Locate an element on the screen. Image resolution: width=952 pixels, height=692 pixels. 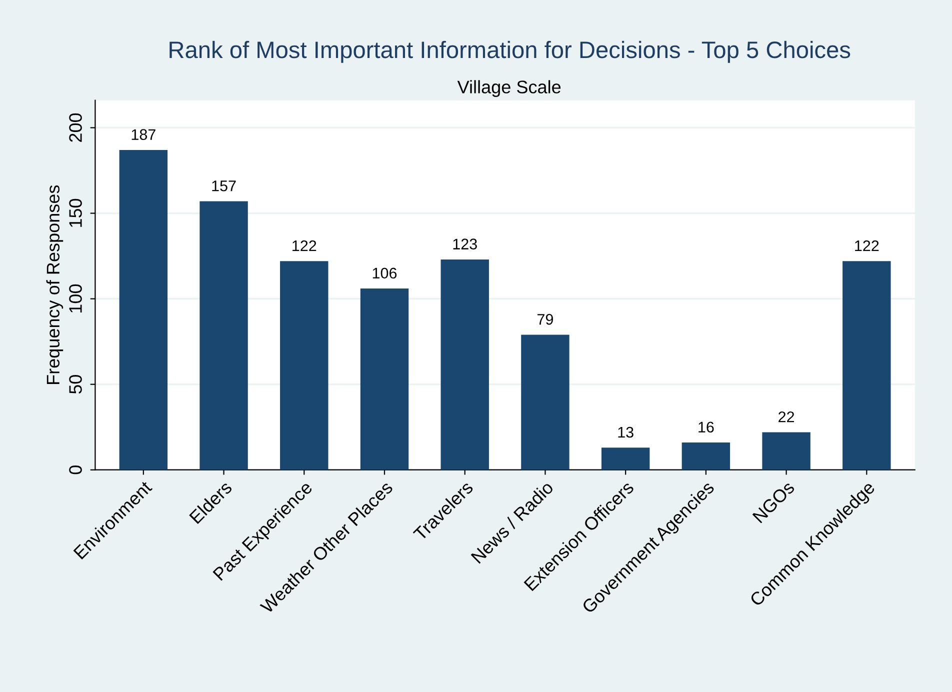
data-label: 123 is located at coordinates (465, 244).